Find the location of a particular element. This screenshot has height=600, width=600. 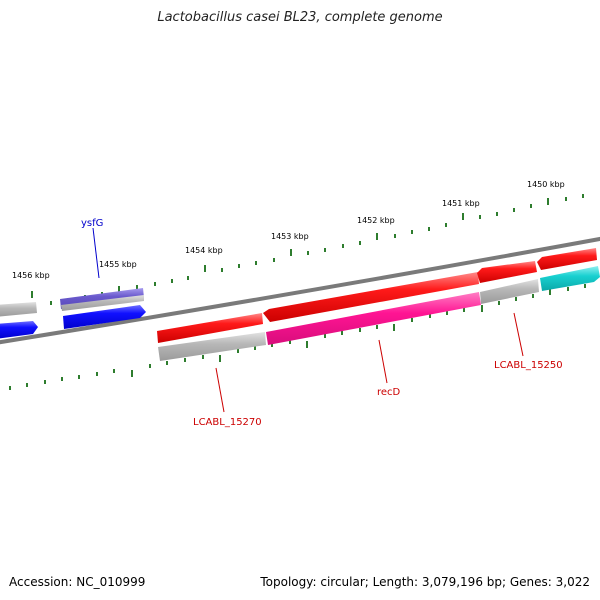

gene-label-lcabl-15270: LCABL_15270 is located at coordinates (227, 422).